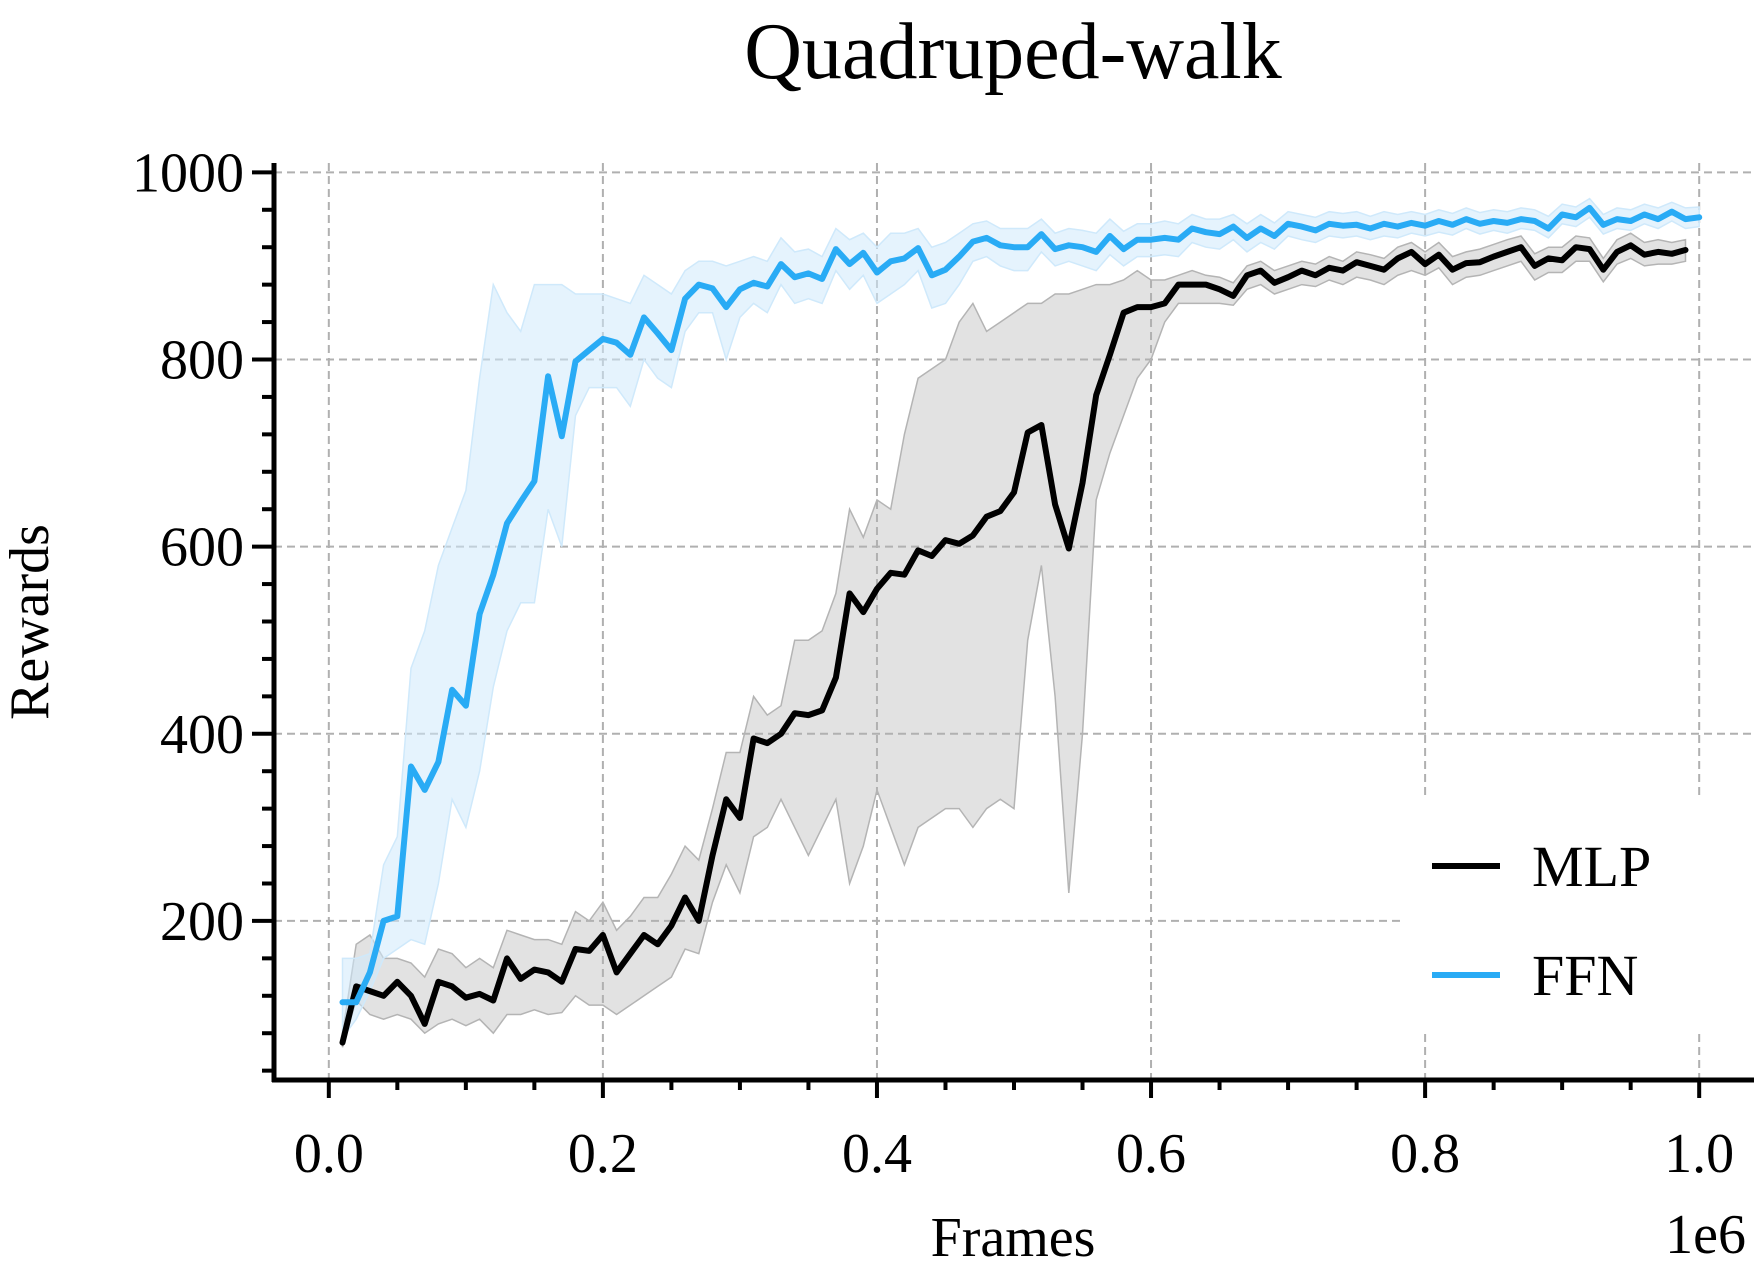 The height and width of the screenshot is (1272, 1754). What do you see at coordinates (1013, 1238) in the screenshot?
I see `x-axis-label: Frames` at bounding box center [1013, 1238].